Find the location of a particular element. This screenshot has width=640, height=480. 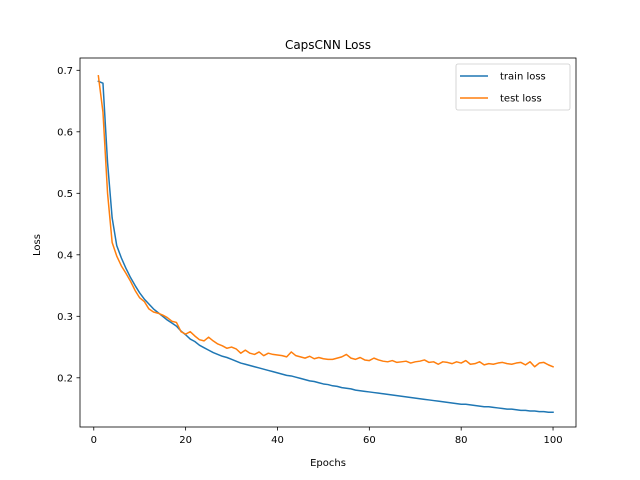

y-tick-label: 0.3 is located at coordinates (65, 317).